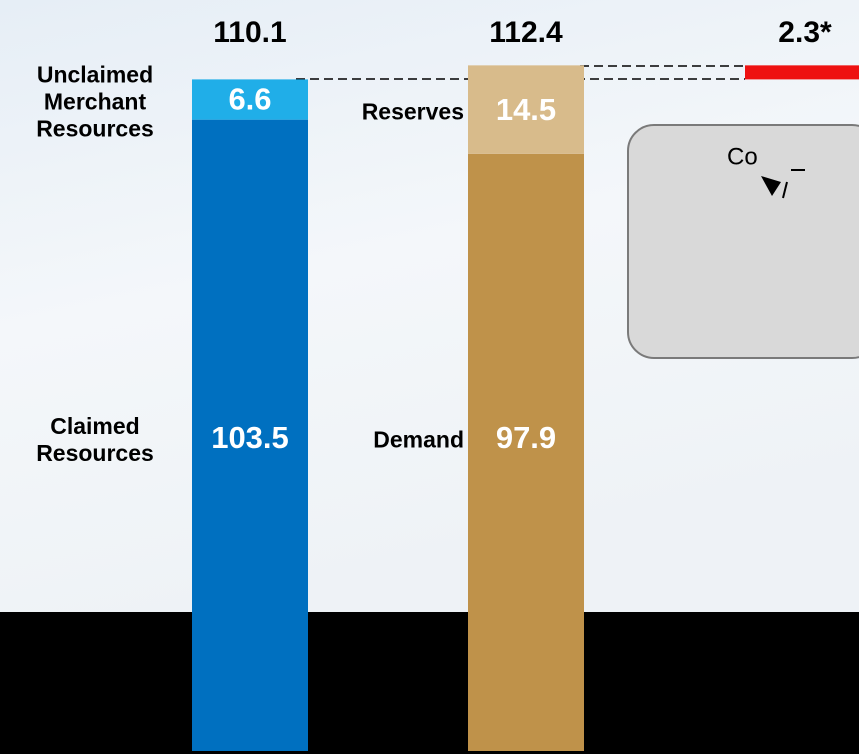 The width and height of the screenshot is (859, 754). Describe the element at coordinates (526, 437) in the screenshot. I see `value-label: 97.9` at that location.